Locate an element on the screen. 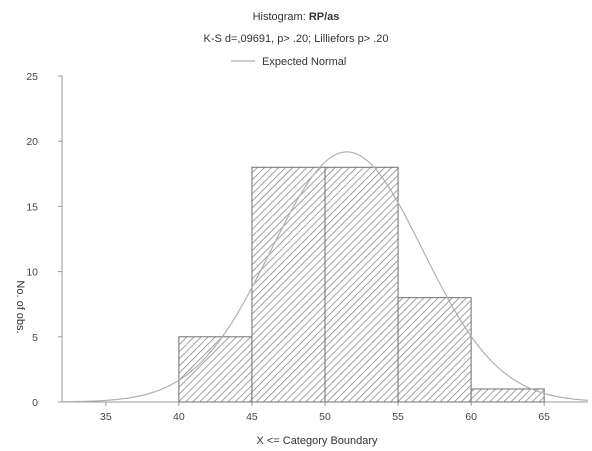 The image size is (592, 451). chart-title: Histogram: RP/as is located at coordinates (296, 17).